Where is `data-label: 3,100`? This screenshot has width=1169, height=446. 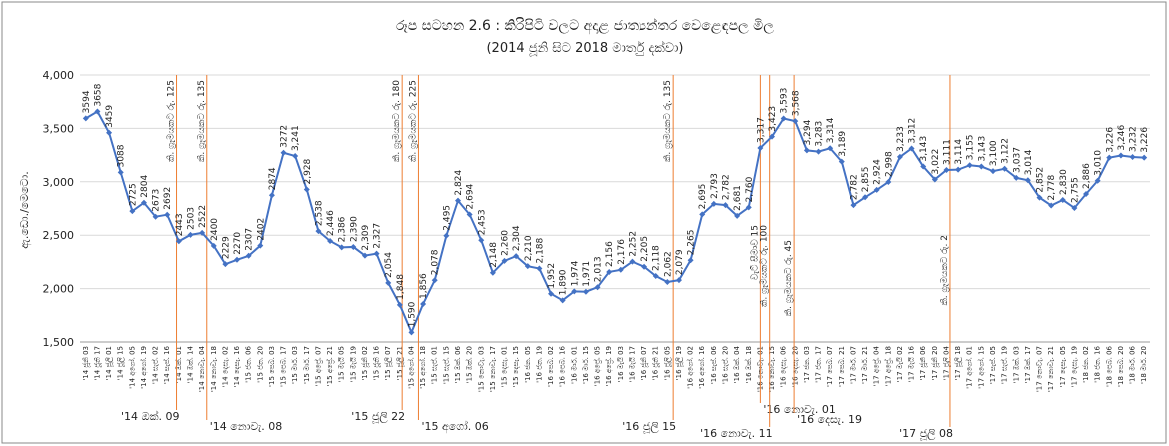
data-label: 3,100 is located at coordinates (994, 153).